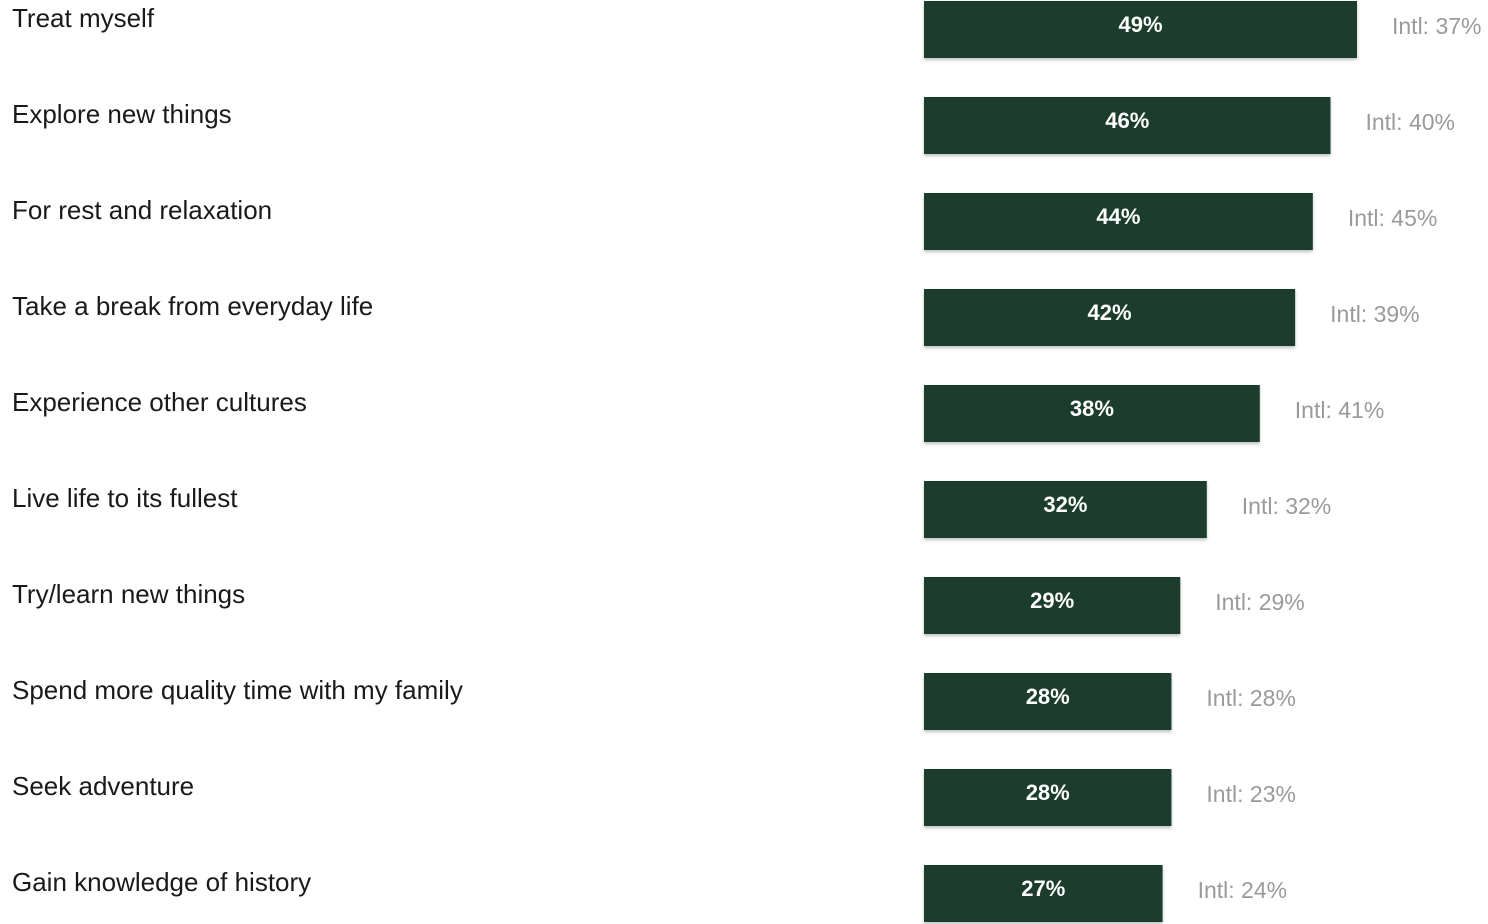  Describe the element at coordinates (724, 221) in the screenshot. I see `chart-row: For rest and relaxation 44% Intl: 45%` at that location.